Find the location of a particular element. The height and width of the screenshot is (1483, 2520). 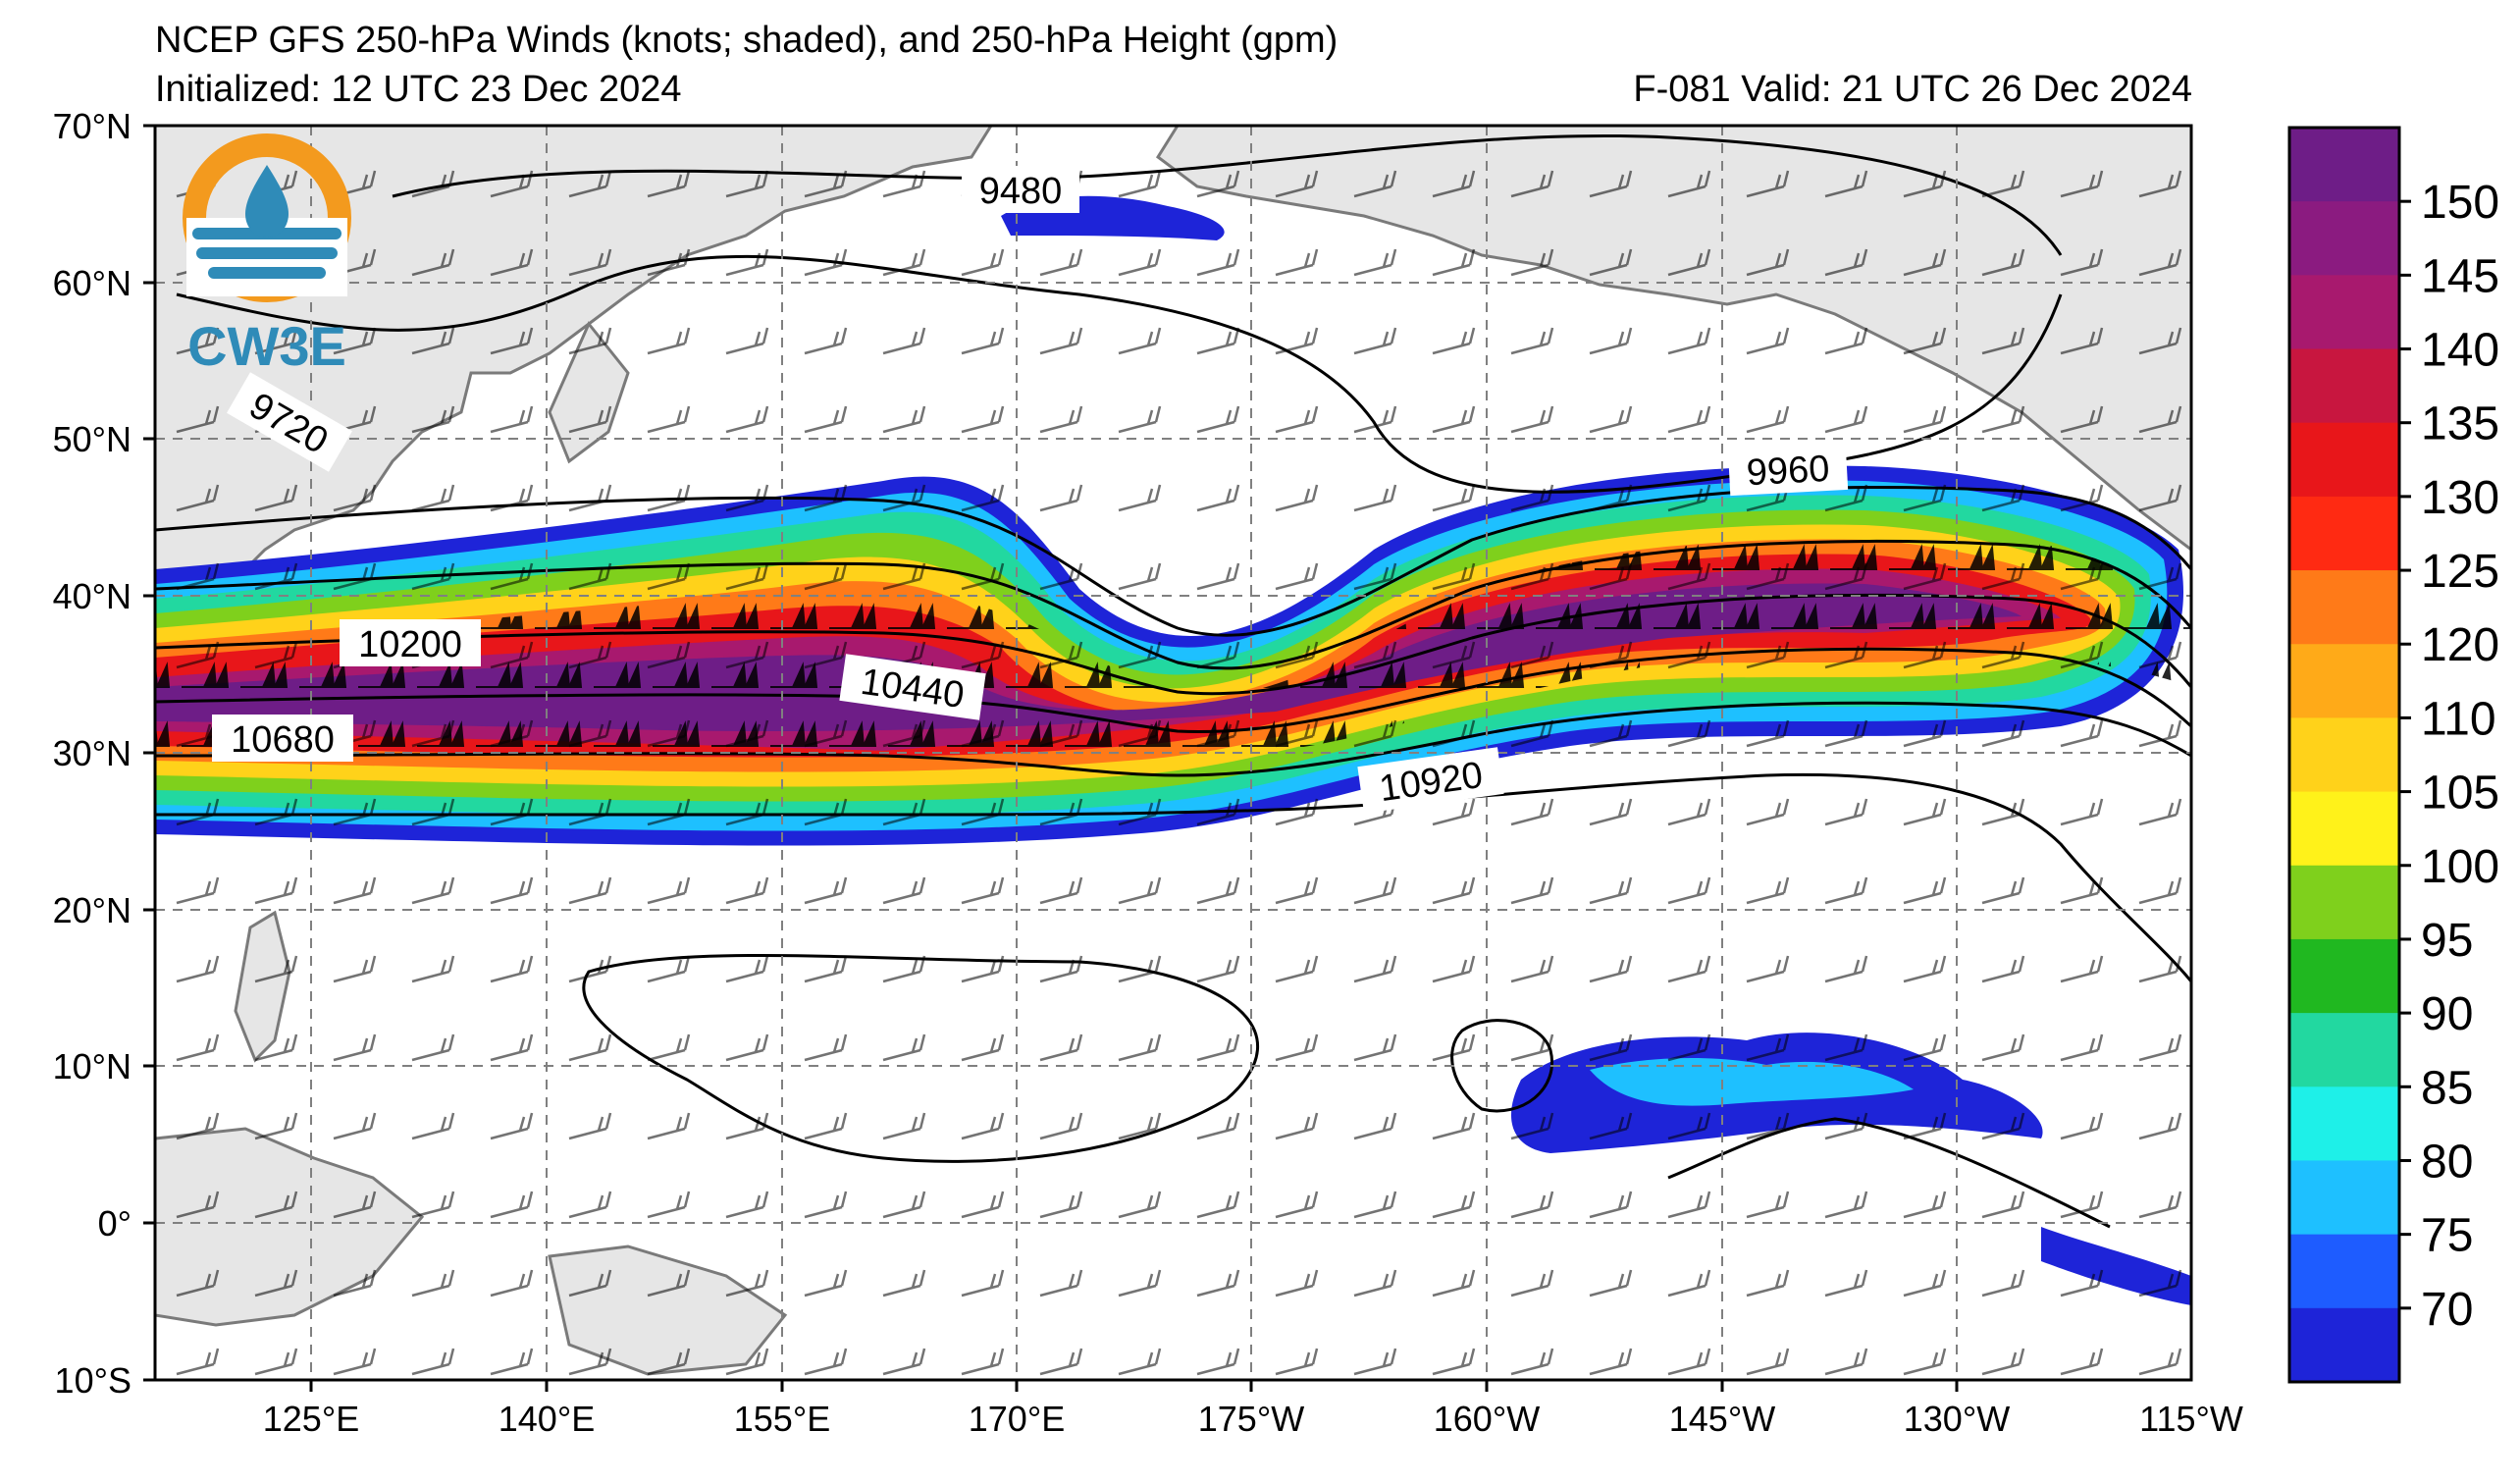

colorbar-label: 70 is located at coordinates (2447, 1310).